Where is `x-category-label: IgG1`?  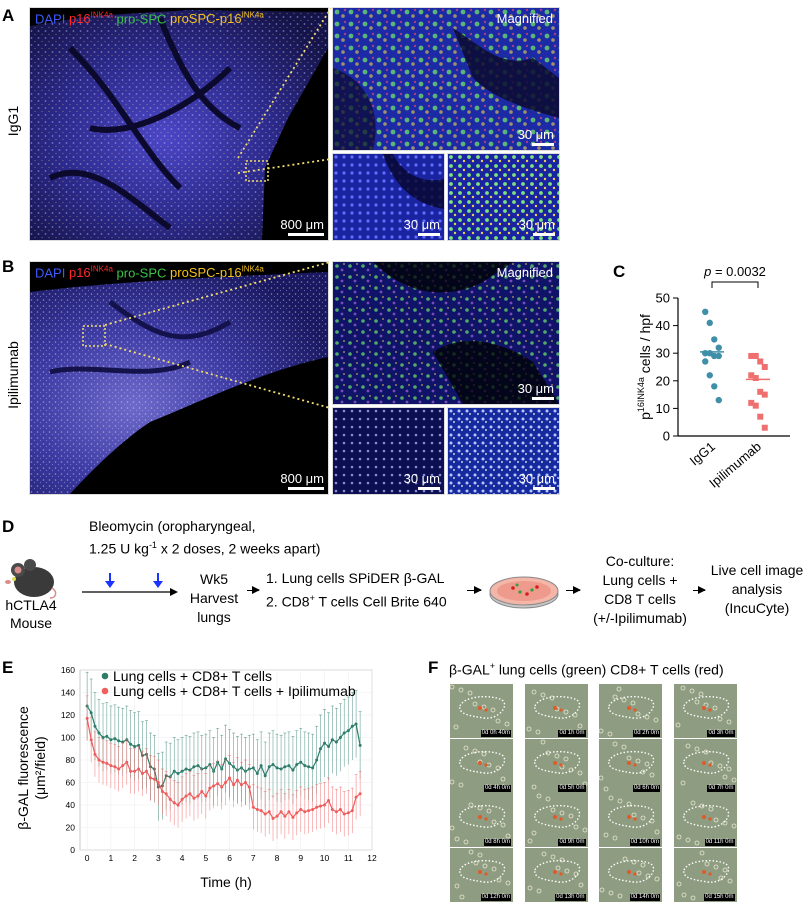 x-category-label: IgG1 is located at coordinates (702, 454).